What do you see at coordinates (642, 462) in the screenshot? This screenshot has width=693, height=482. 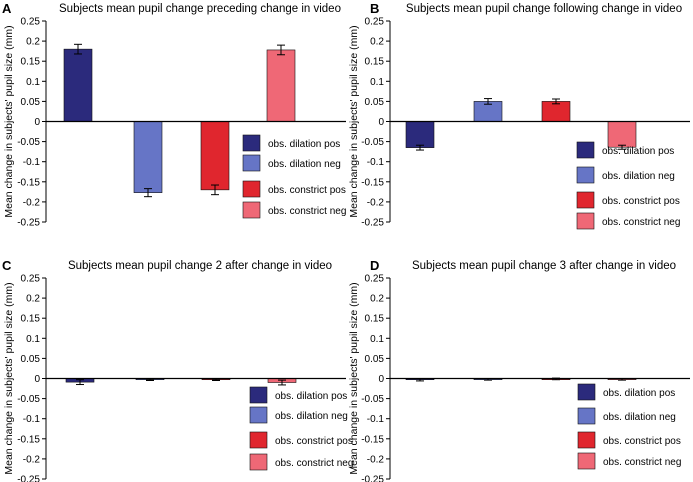 I see `panel-d-legend-label: obs. constrict neg` at bounding box center [642, 462].